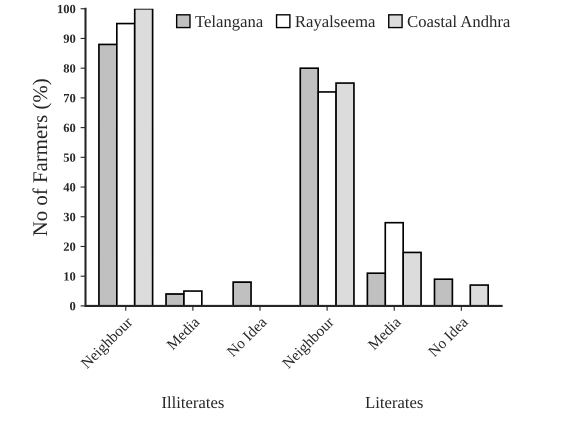 The width and height of the screenshot is (570, 437). Describe the element at coordinates (70, 217) in the screenshot. I see `y-tick-label: 30` at that location.